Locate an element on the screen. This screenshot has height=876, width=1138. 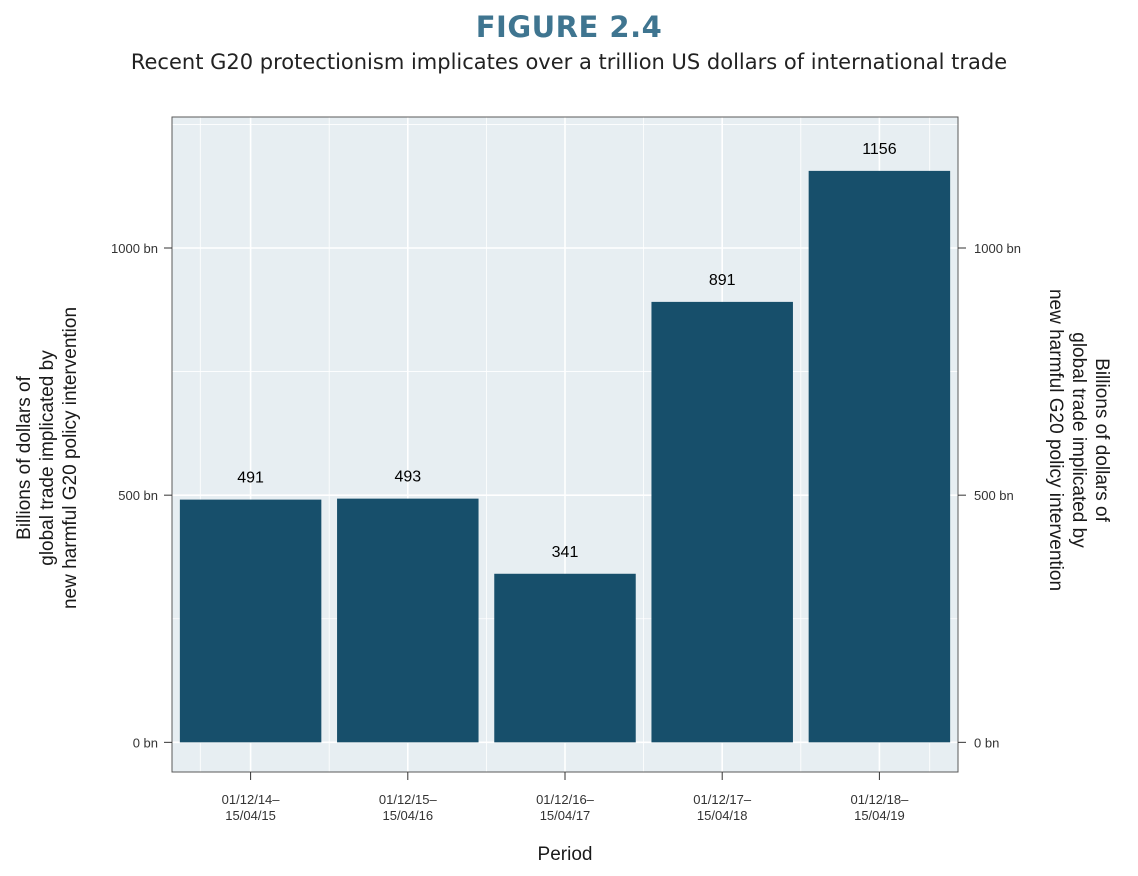
x-tick-label: 01/12/17– 15/04/18 is located at coordinates (722, 807).